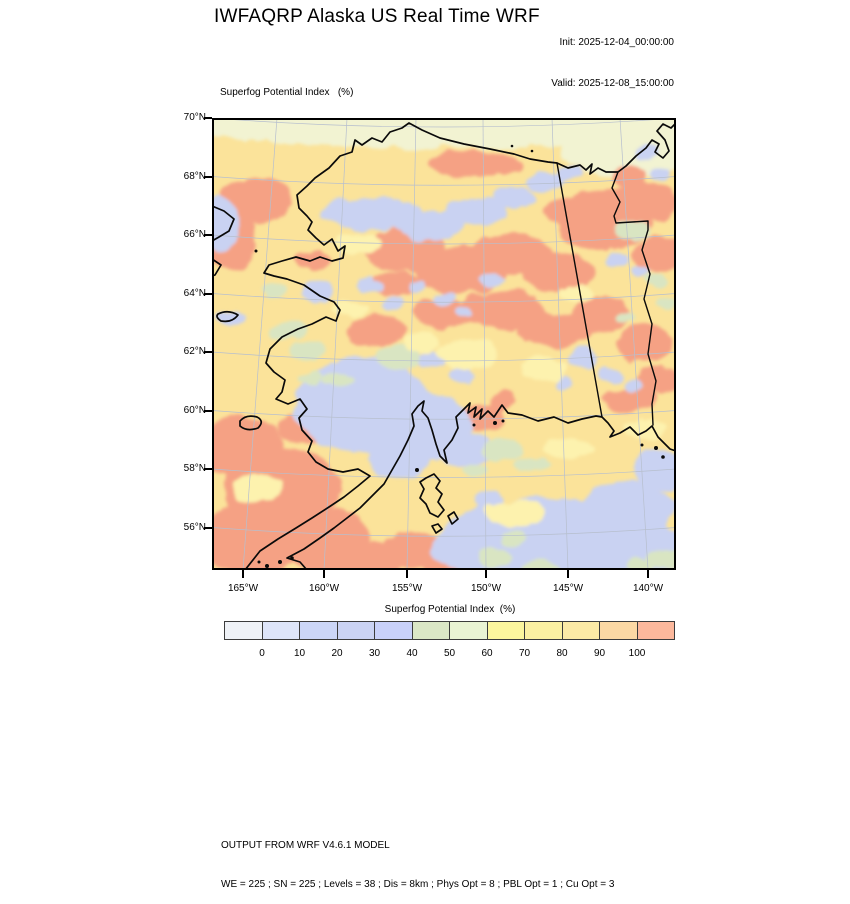  I want to click on lat-tick-label: 70°N, so click(194, 117).